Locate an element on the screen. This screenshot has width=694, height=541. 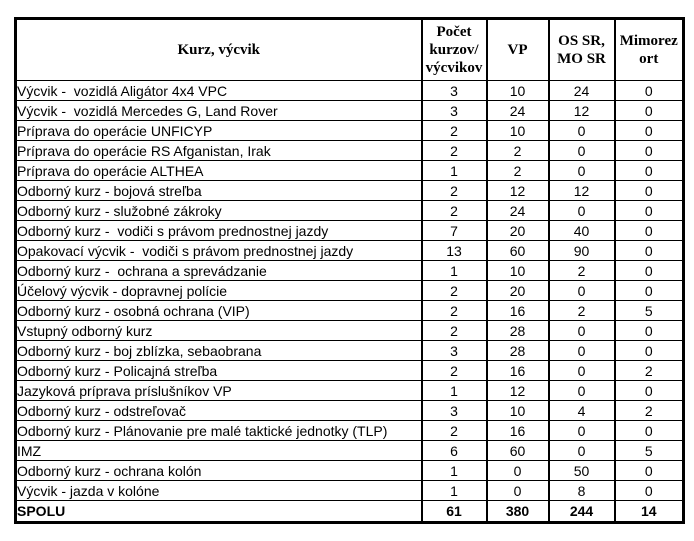
cell-os-sr: 2 is located at coordinates (581, 270).